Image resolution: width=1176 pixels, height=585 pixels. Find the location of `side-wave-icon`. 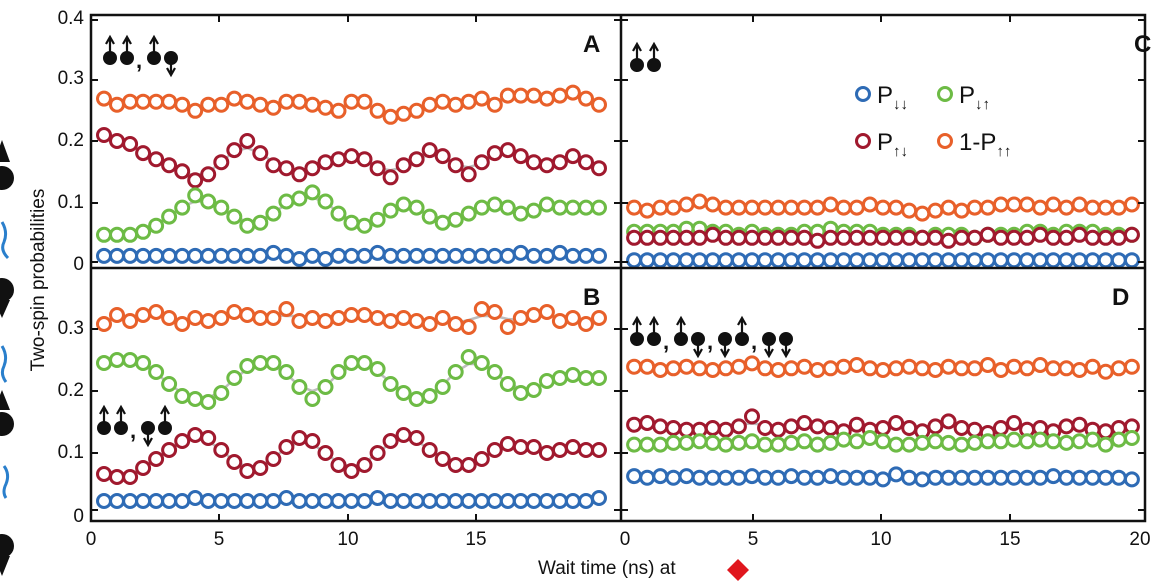

side-wave-icon is located at coordinates (6, 482).